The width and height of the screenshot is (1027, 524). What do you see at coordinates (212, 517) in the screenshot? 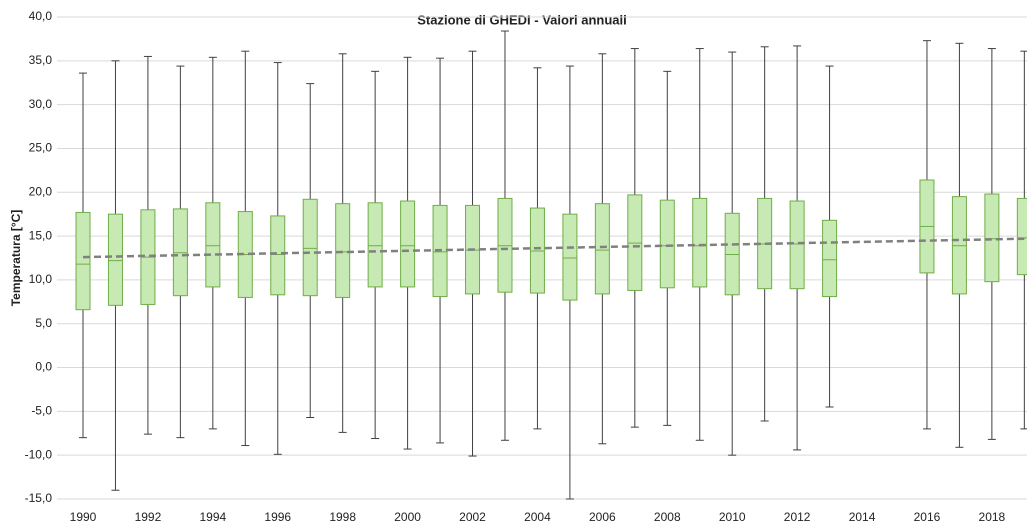
I see `x-tick-label: 1994` at bounding box center [212, 517].